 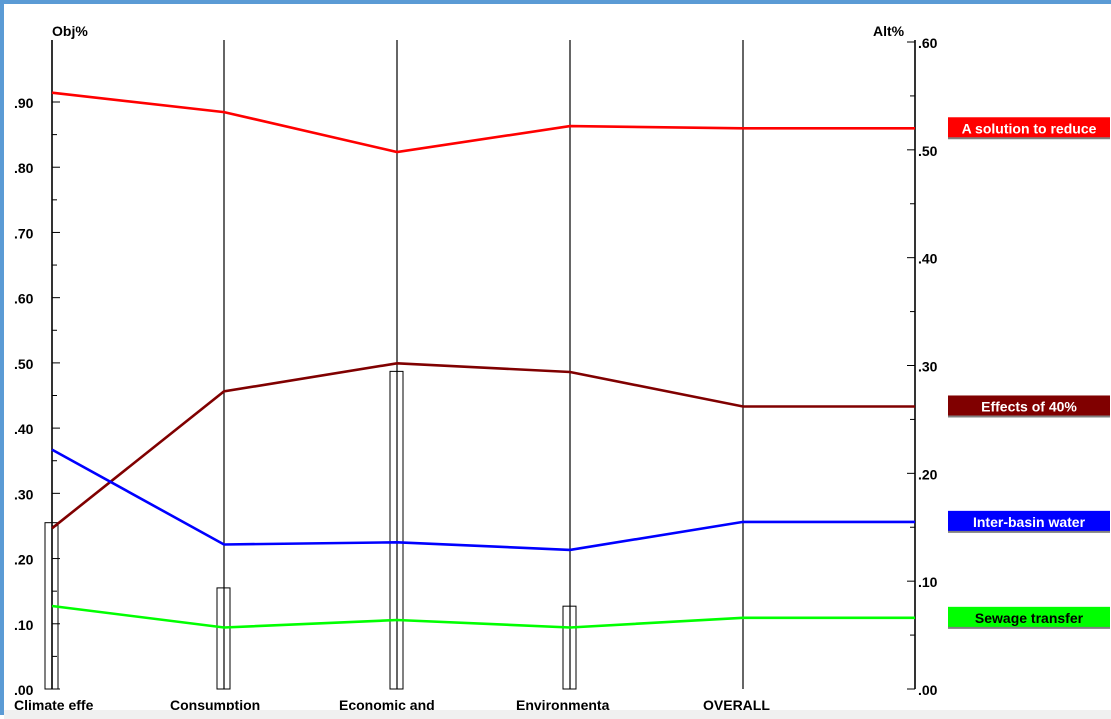 I want to click on left-tick-label: .40, so click(x=24, y=429).